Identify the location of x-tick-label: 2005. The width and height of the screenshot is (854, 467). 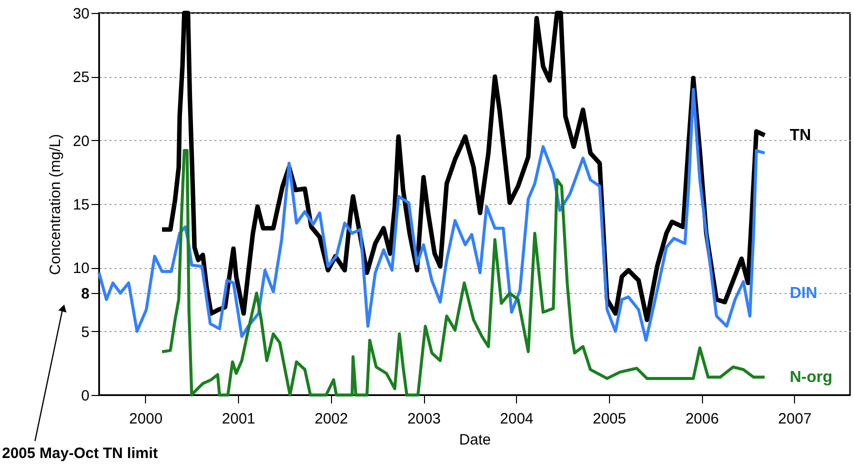
(609, 419).